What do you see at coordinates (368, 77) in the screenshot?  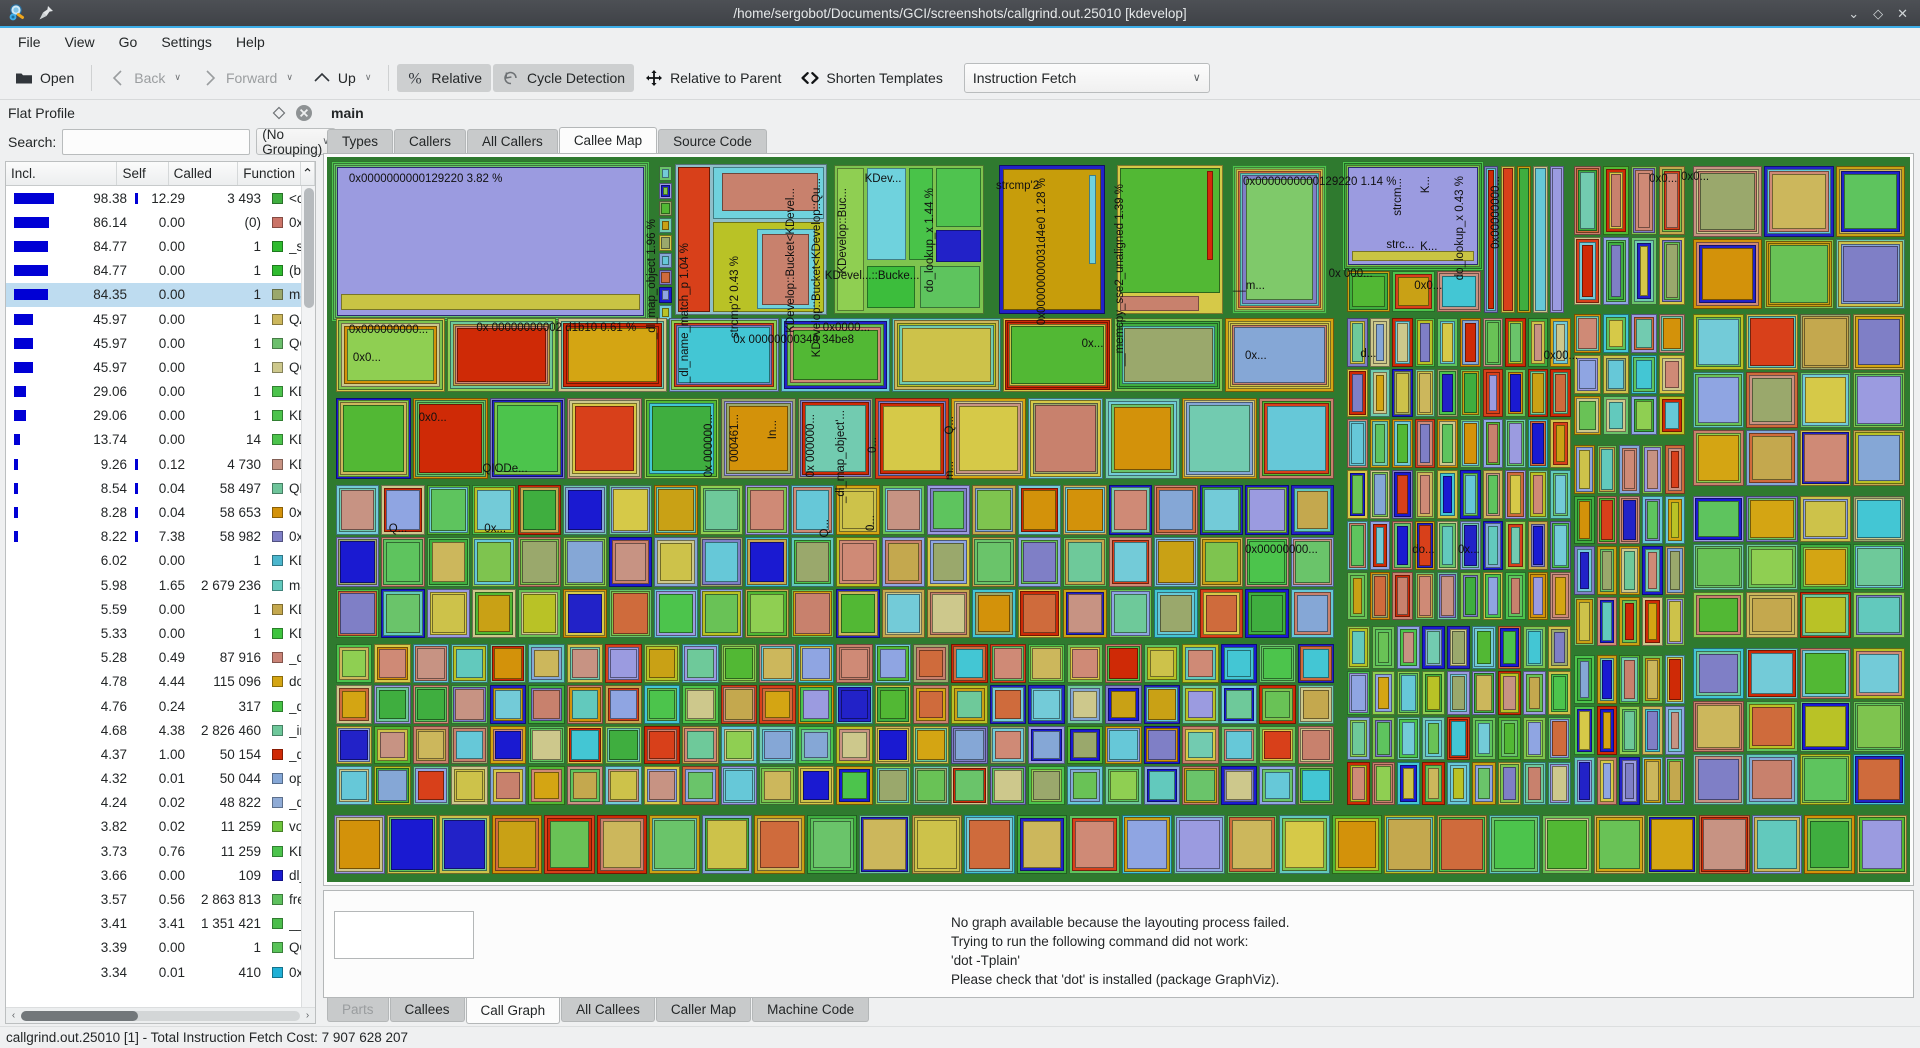 I see `up-dropdown-arrow: ∨` at bounding box center [368, 77].